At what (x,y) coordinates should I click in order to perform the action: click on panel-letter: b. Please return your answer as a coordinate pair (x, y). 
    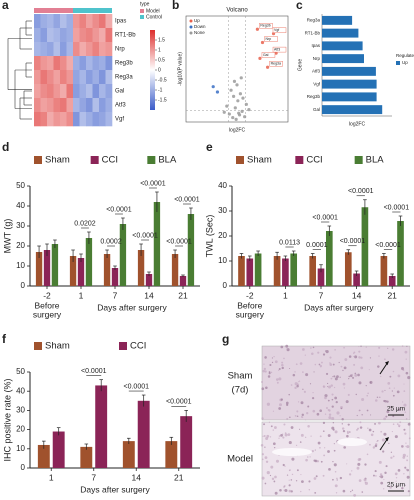
    Looking at the image, I should click on (175, 6).